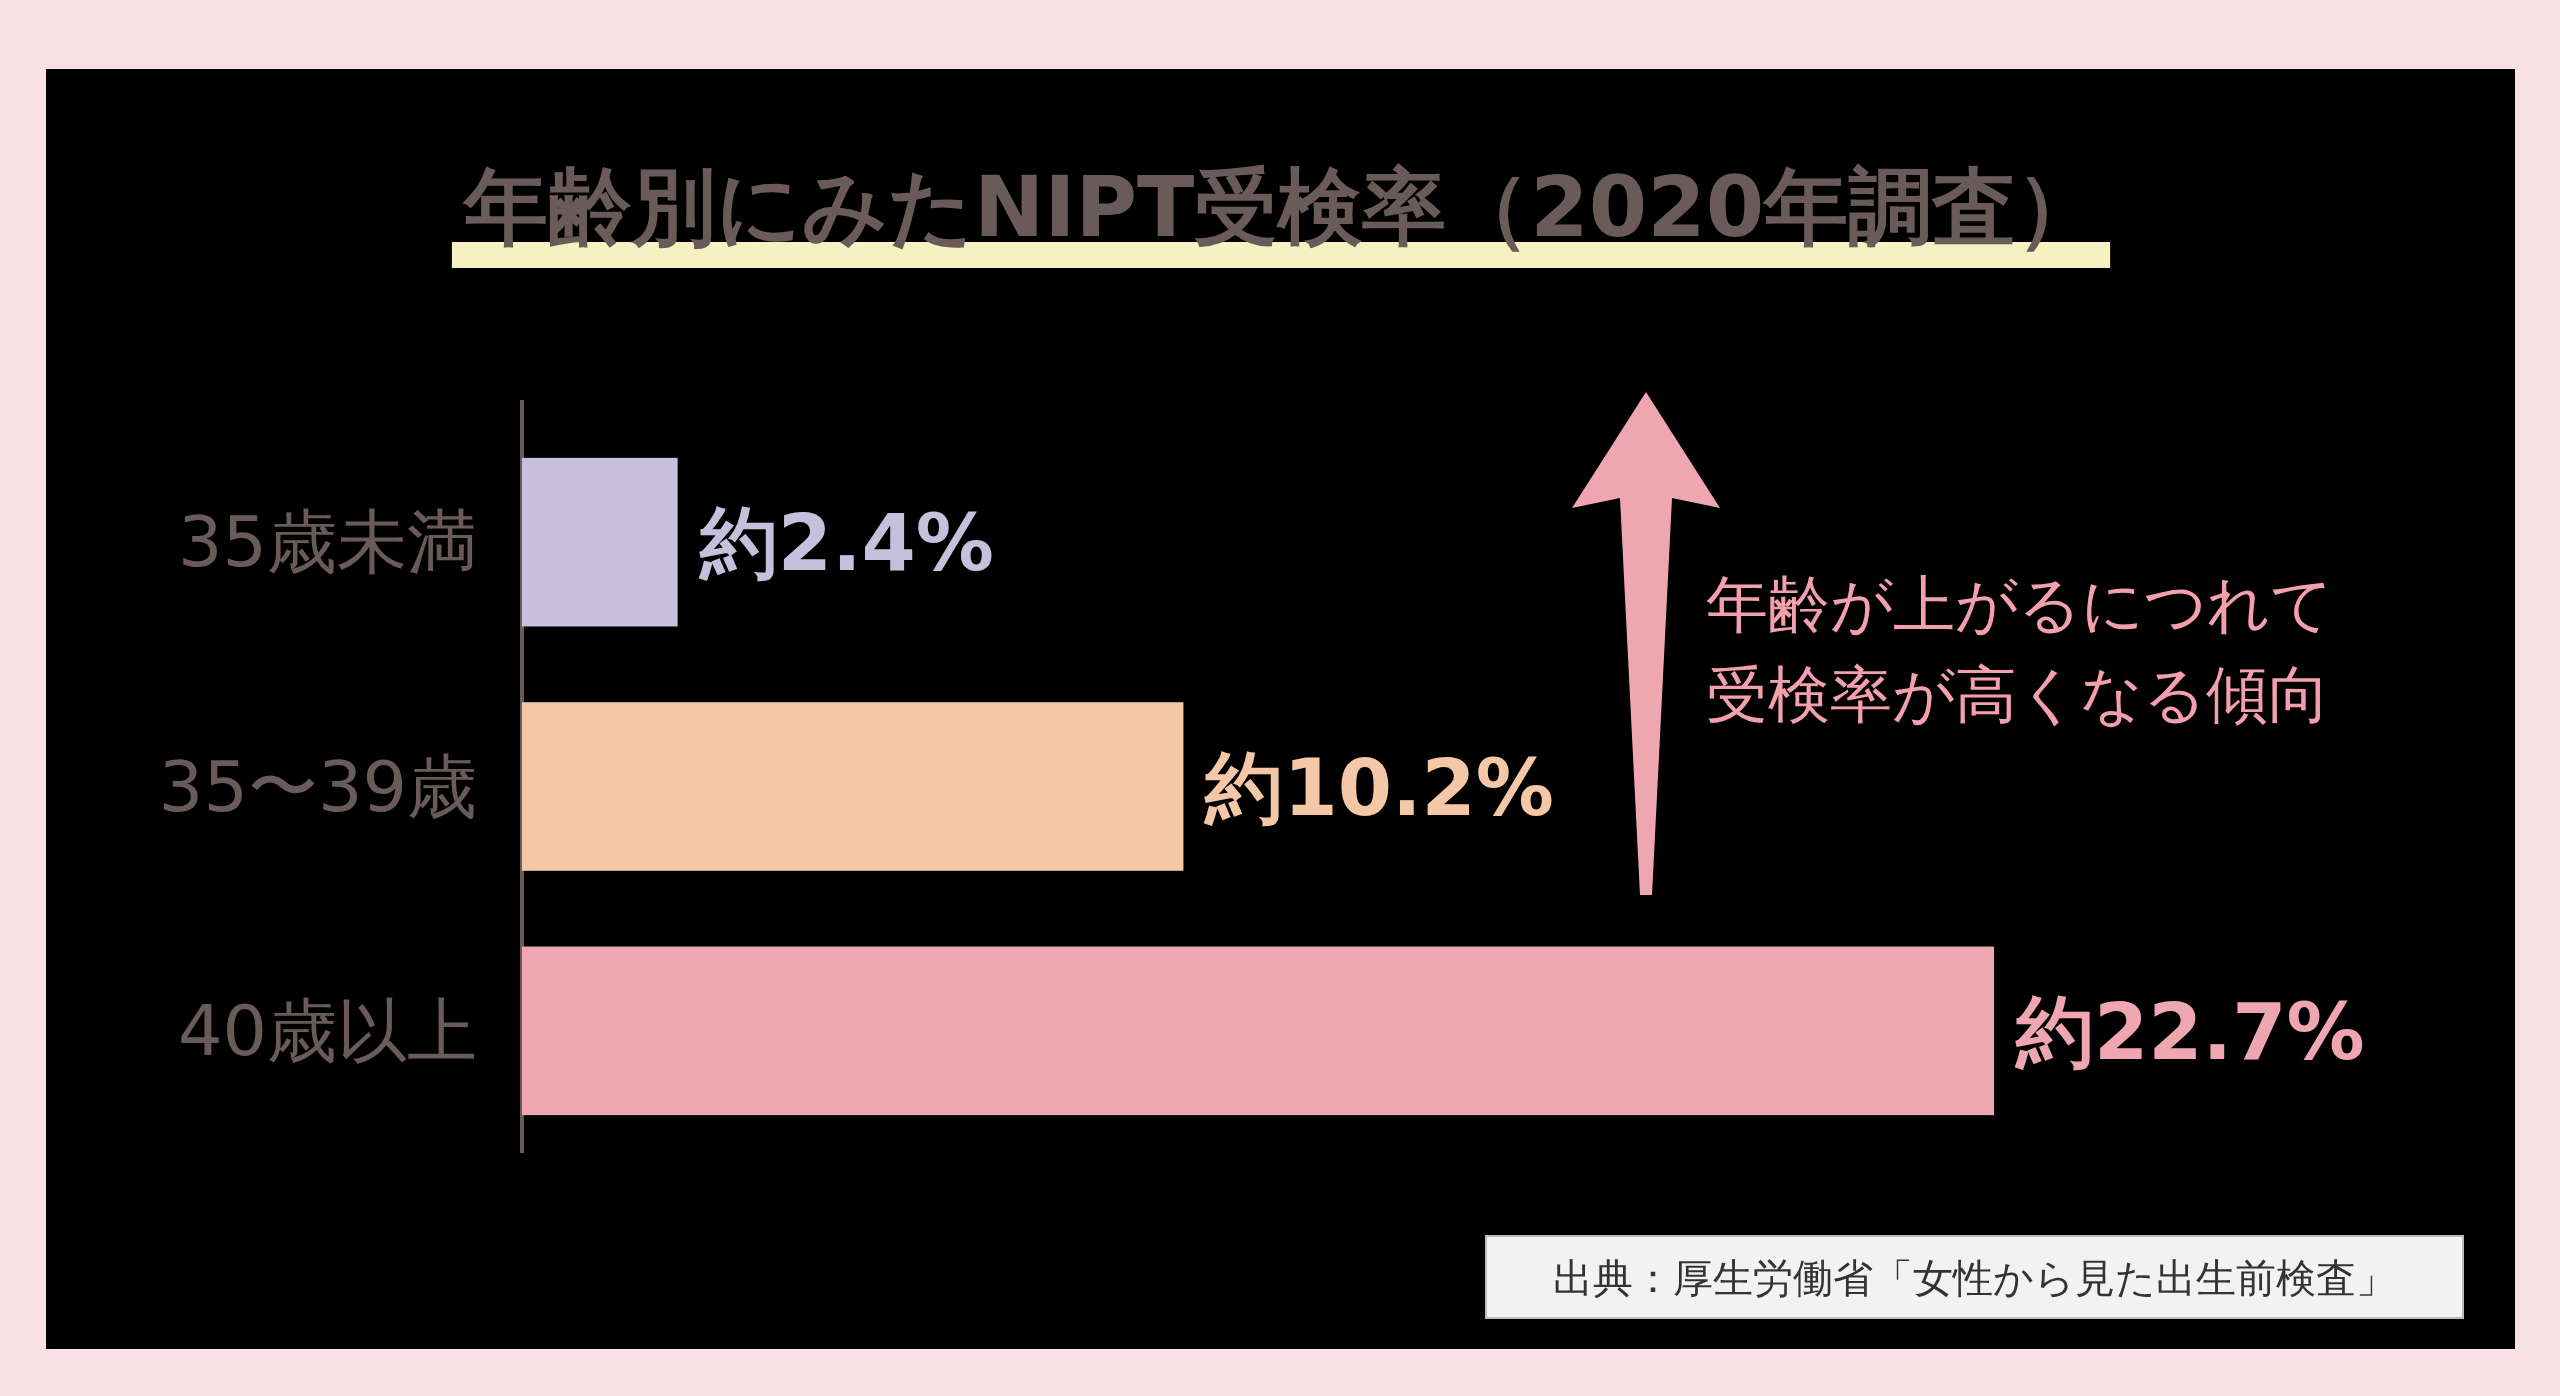 The width and height of the screenshot is (2560, 1396). What do you see at coordinates (1281, 213) in the screenshot?
I see `title: 年齢別にみたNIPT受検率（2020年調査）` at bounding box center [1281, 213].